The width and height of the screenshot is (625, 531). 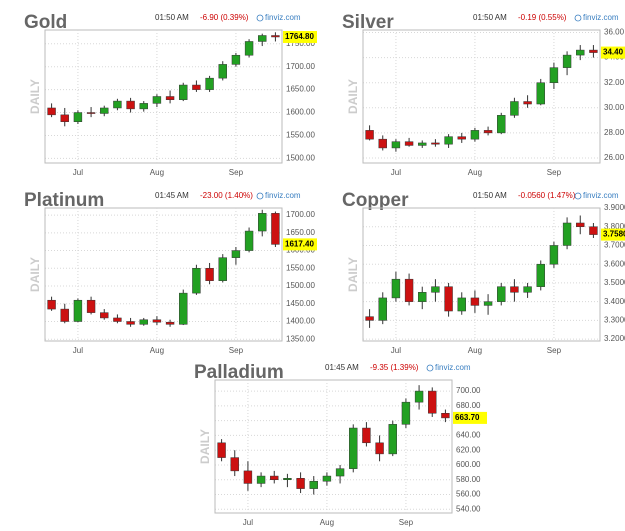 I want to click on y-tick-label: 600.00, so click(x=468, y=464).